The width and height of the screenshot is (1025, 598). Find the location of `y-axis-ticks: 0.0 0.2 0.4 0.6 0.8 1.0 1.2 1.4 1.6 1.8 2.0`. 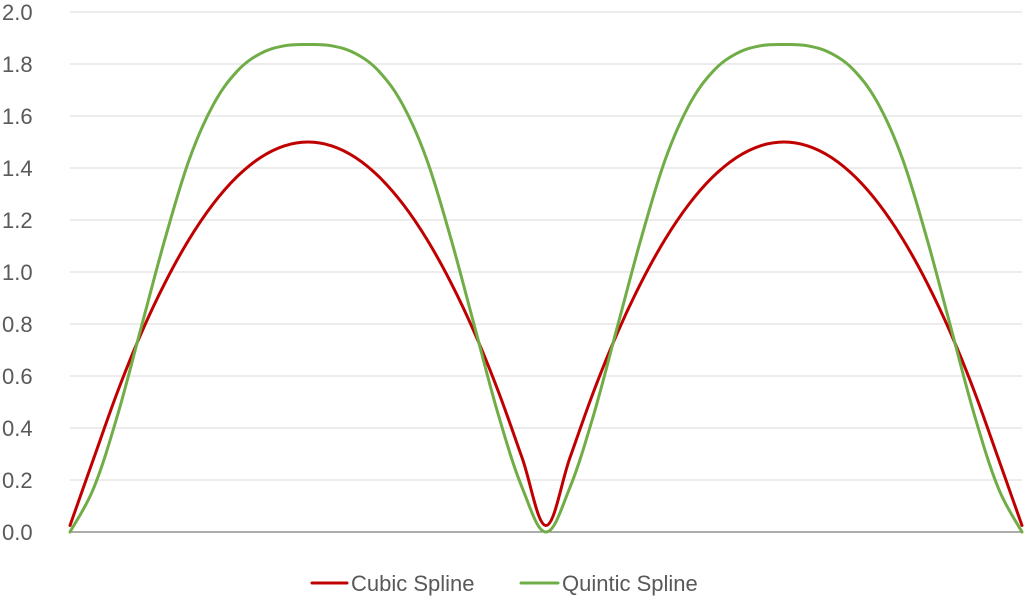

y-axis-ticks: 0.0 0.2 0.4 0.6 0.8 1.0 1.2 1.4 1.6 1.8 2.0 is located at coordinates (17, 272).